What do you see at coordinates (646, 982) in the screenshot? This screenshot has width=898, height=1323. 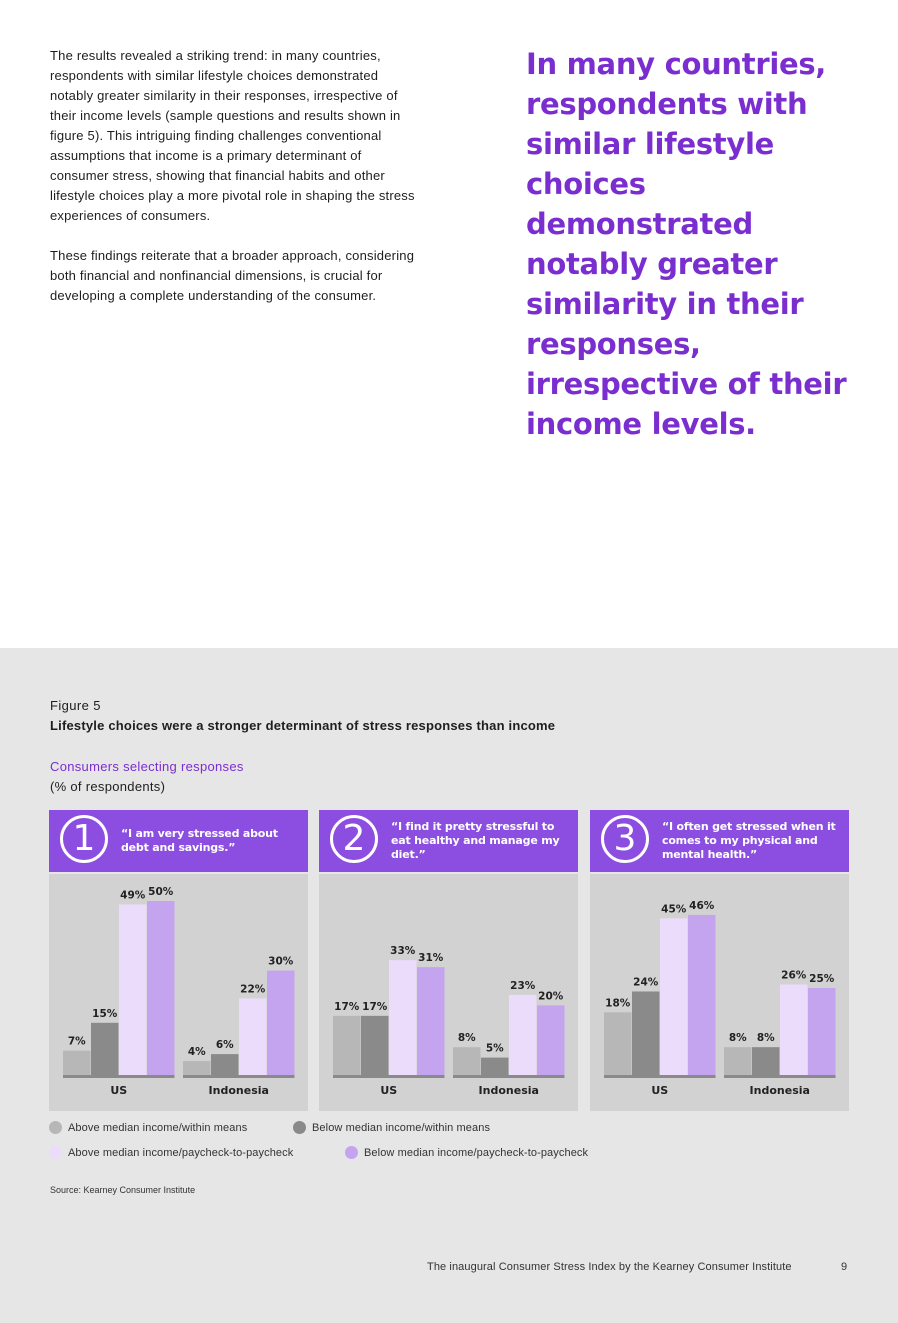 I see `data-label: 24%` at bounding box center [646, 982].